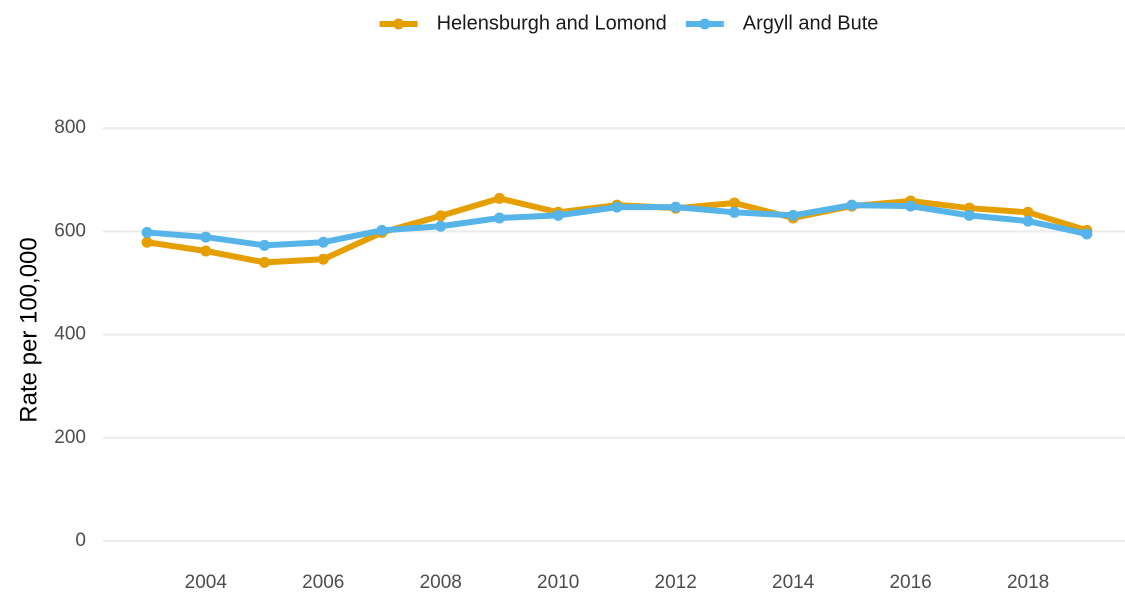 Image resolution: width=1125 pixels, height=595 pixels. I want to click on y-tick-label: 400, so click(70, 334).